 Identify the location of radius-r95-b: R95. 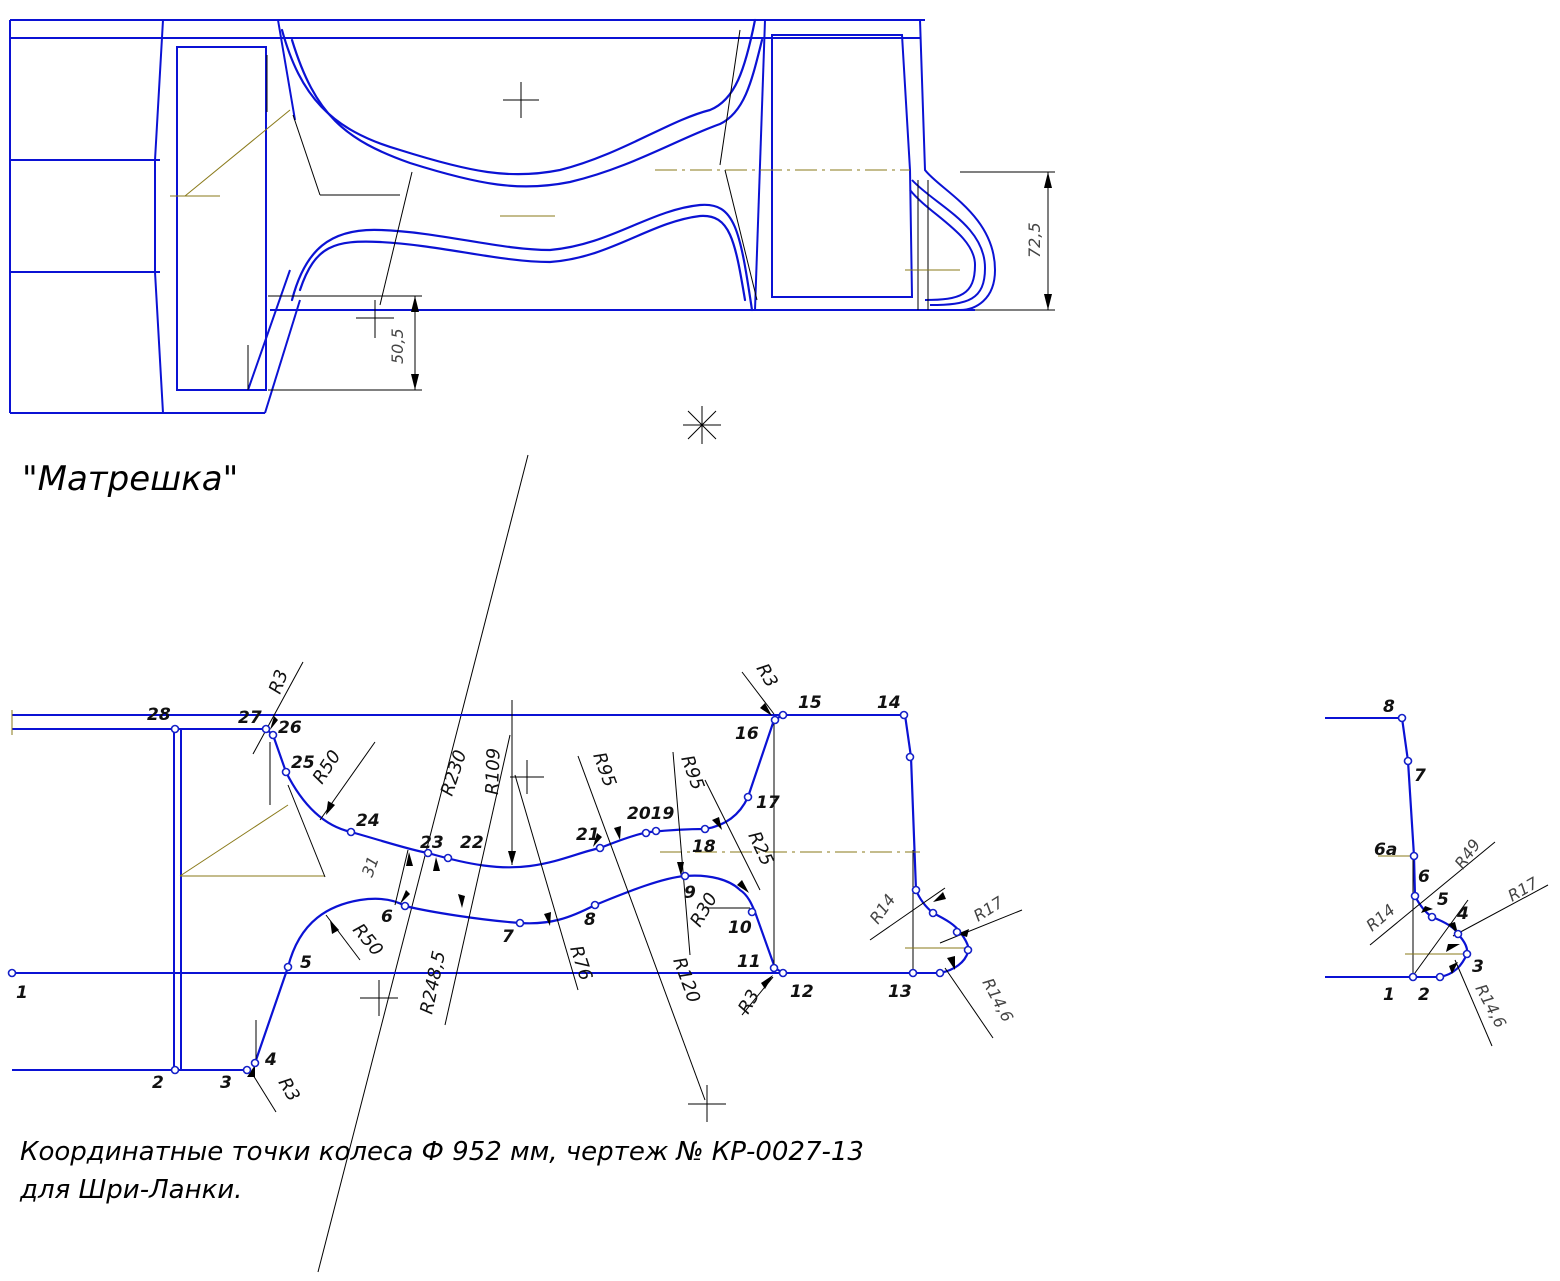
(692, 773).